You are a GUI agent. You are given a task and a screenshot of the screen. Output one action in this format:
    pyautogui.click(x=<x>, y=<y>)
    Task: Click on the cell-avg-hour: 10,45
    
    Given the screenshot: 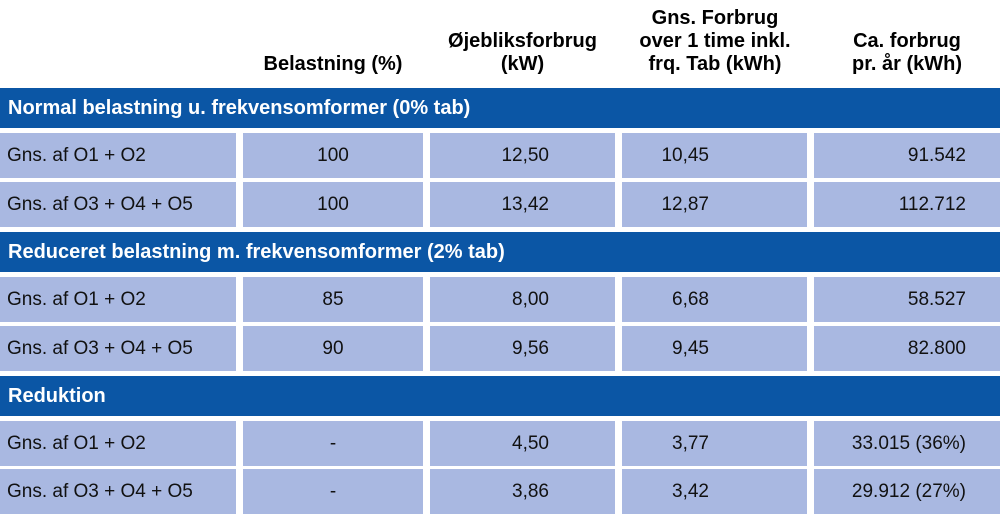 What is the action you would take?
    pyautogui.click(x=714, y=155)
    